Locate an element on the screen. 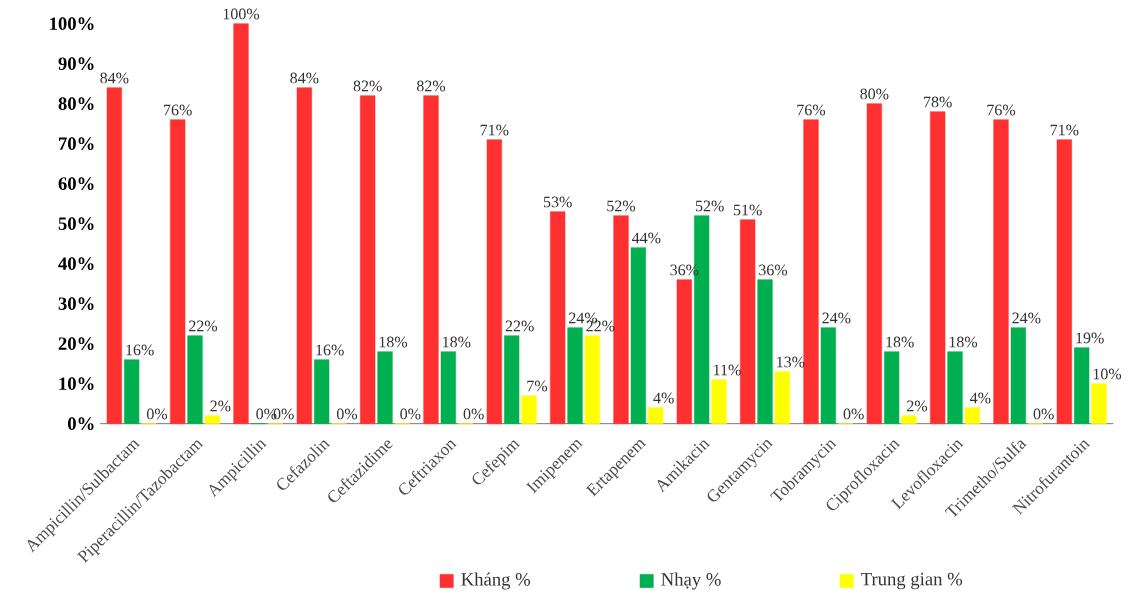 This screenshot has height=597, width=1134. y-tick-label: 30% is located at coordinates (76, 303).